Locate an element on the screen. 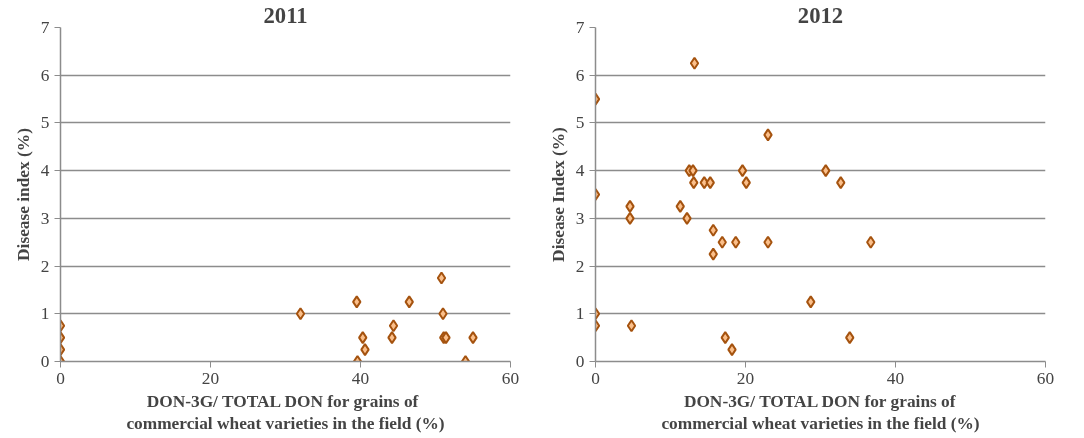  y-axis-title: Disease index (%) is located at coordinates (23, 194).